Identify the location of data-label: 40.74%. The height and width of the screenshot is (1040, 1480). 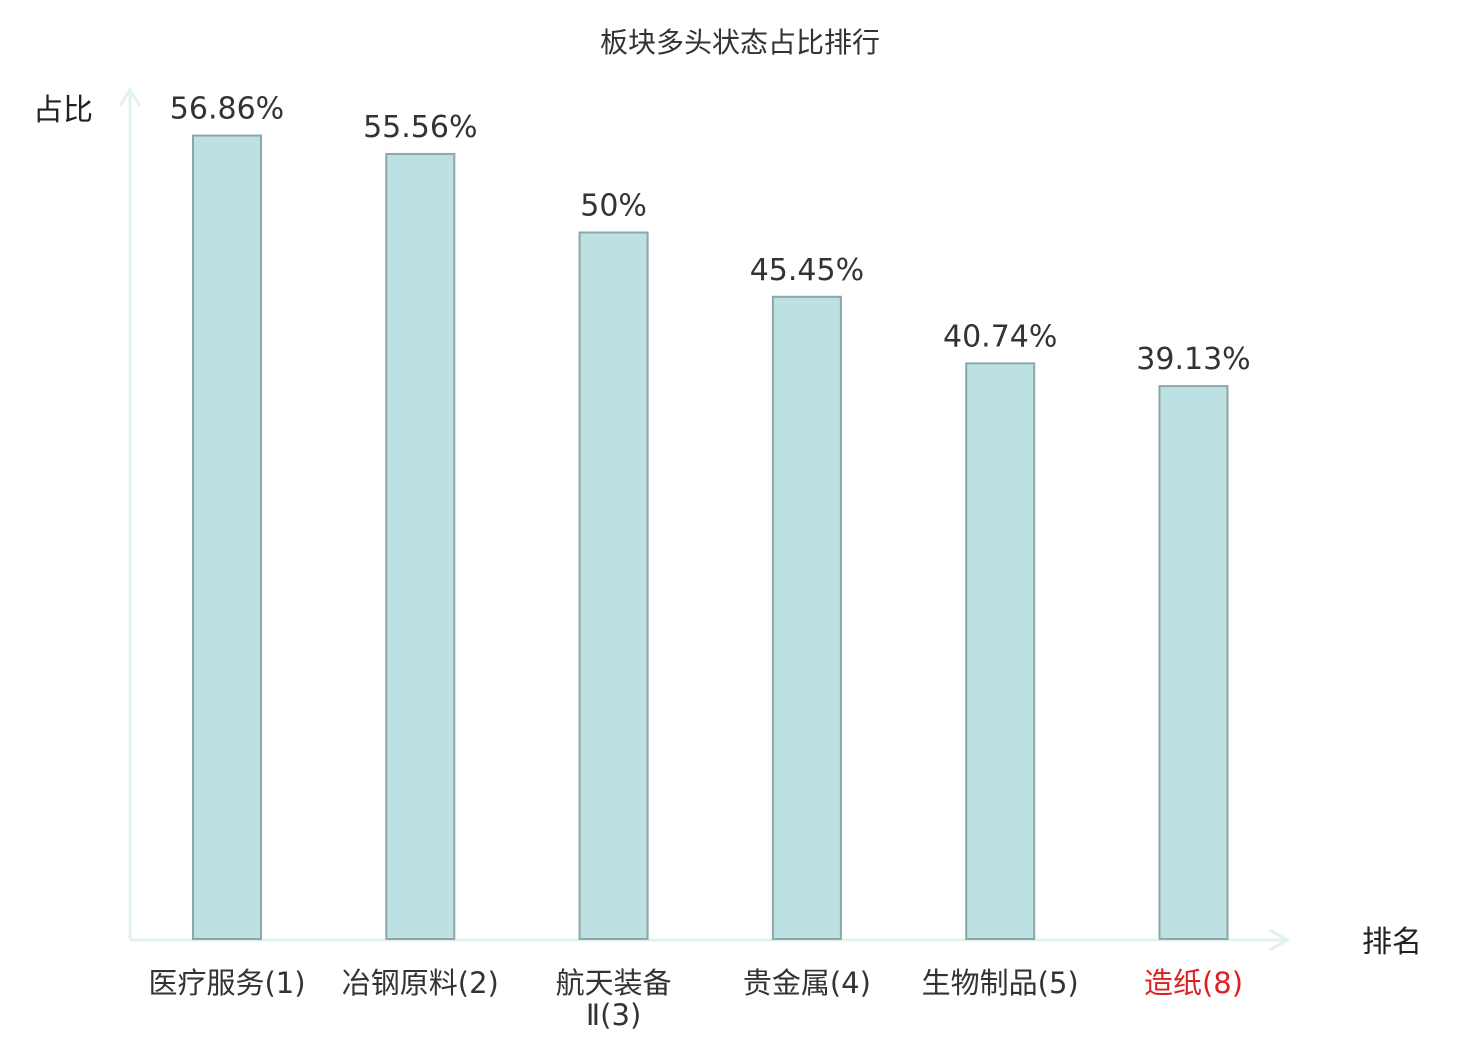
(1000, 336).